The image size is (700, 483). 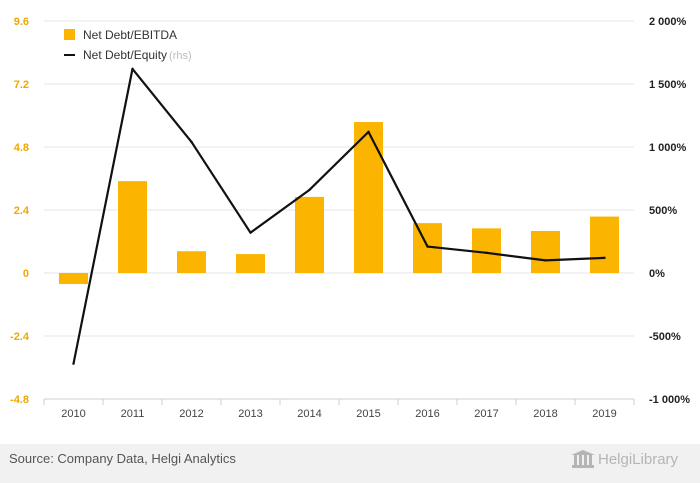 I want to click on y-right-tick-label: 1 500%, so click(x=668, y=85).